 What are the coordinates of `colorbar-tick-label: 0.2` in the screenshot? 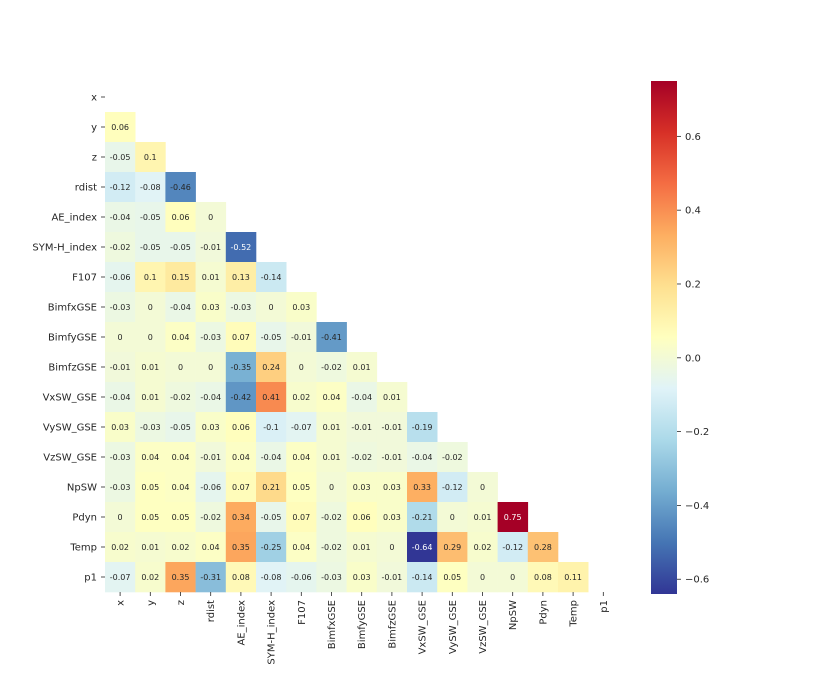 It's located at (693, 284).